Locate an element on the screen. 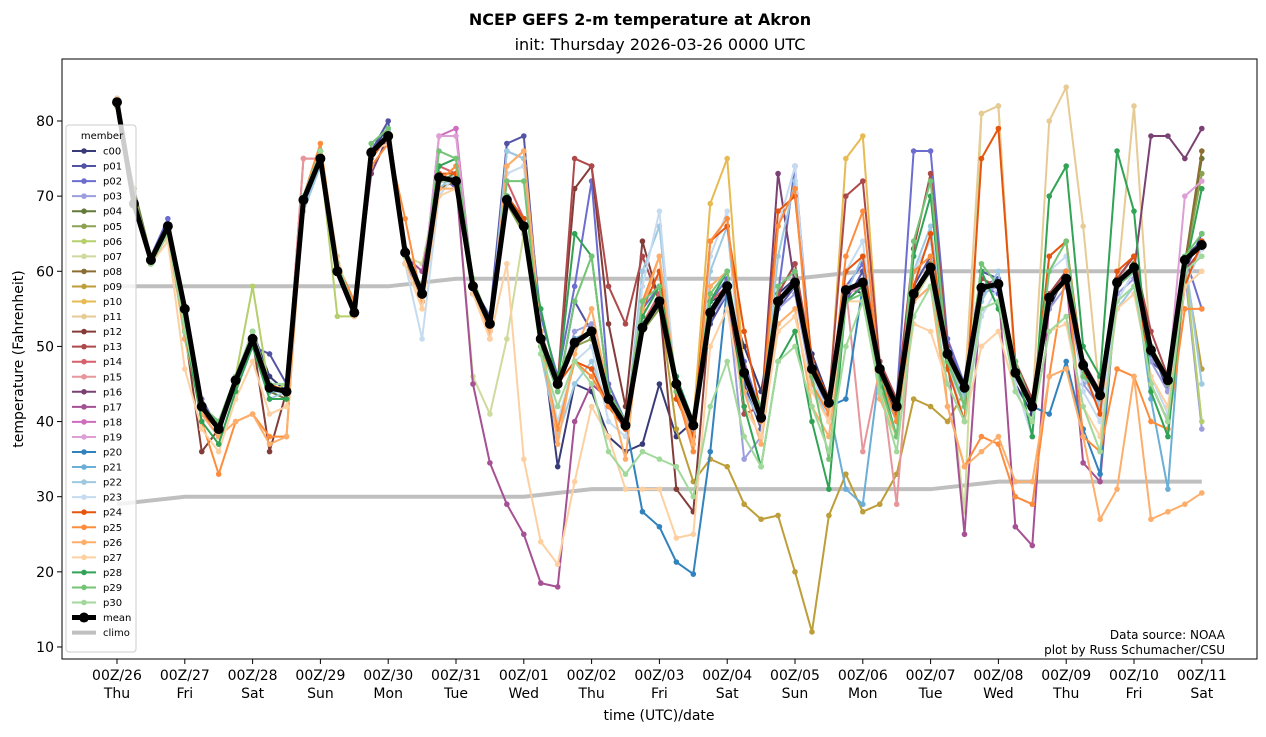 The height and width of the screenshot is (737, 1266). legend-marker-p25 is located at coordinates (84, 527).